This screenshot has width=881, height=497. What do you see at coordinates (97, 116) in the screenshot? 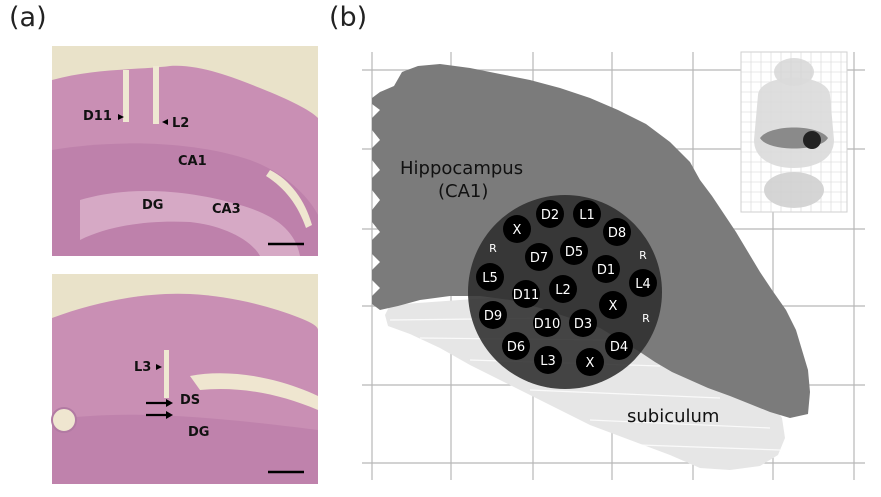
I see `label-d11: D11` at bounding box center [97, 116].